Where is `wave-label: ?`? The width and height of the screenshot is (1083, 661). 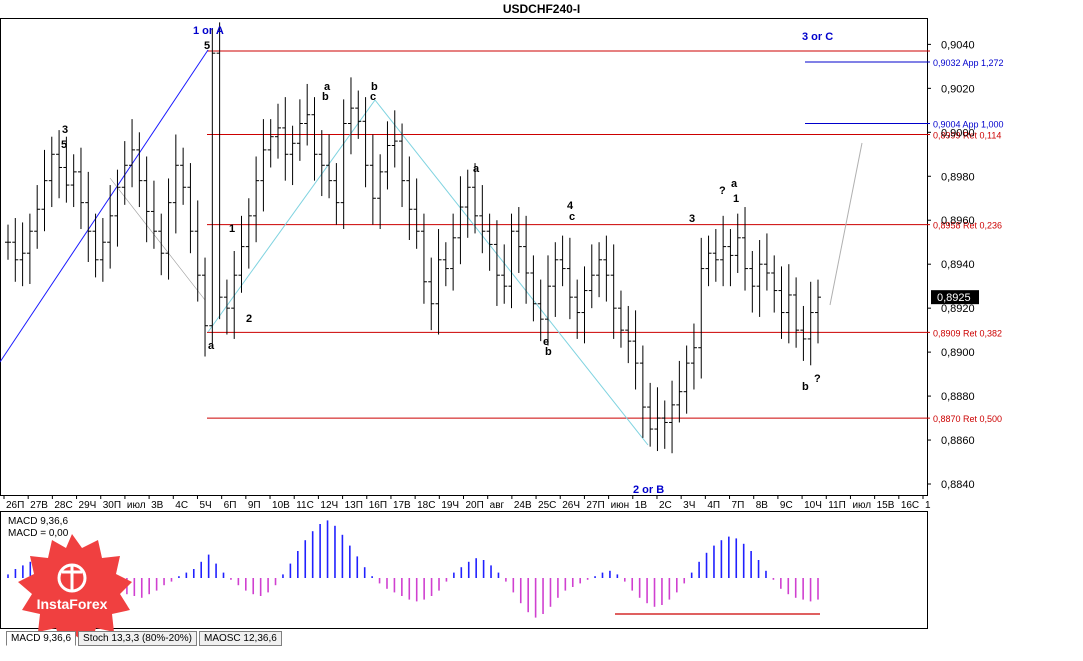 wave-label: ? is located at coordinates (722, 191).